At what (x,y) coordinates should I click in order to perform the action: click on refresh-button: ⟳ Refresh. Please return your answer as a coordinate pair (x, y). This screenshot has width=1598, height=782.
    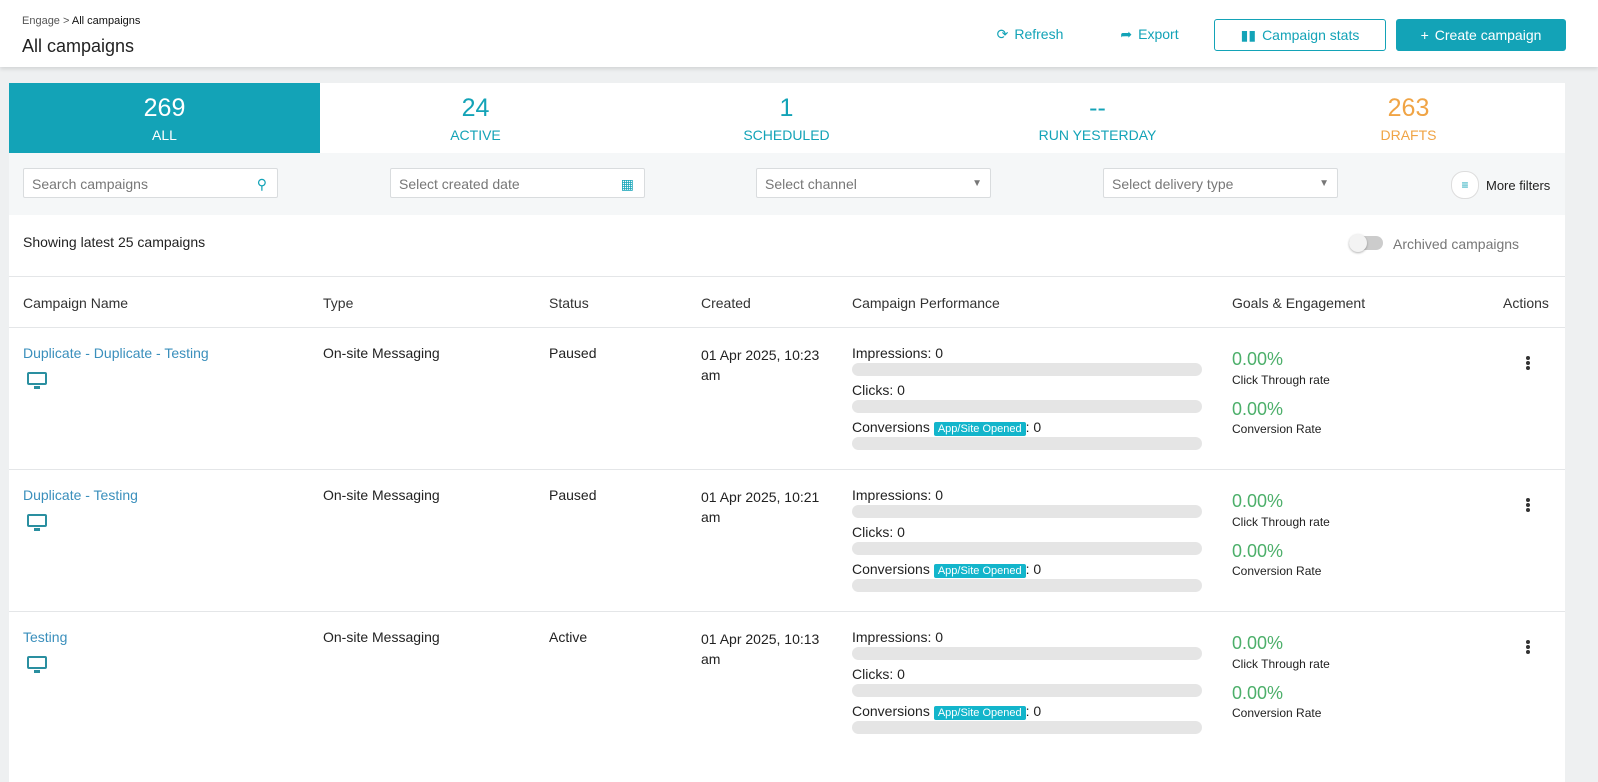
    Looking at the image, I should click on (1030, 34).